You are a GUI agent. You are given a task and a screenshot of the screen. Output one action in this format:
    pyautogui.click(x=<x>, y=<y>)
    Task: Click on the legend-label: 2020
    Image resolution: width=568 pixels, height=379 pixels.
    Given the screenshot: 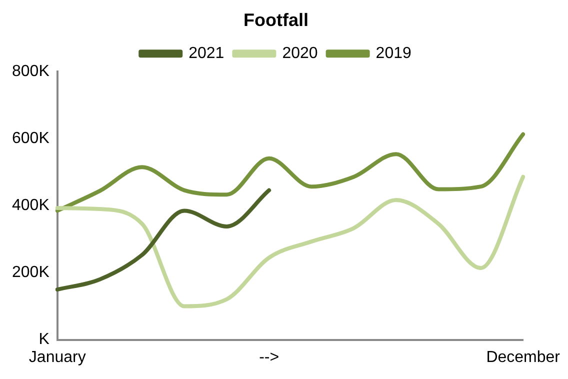 What is the action you would take?
    pyautogui.click(x=300, y=53)
    